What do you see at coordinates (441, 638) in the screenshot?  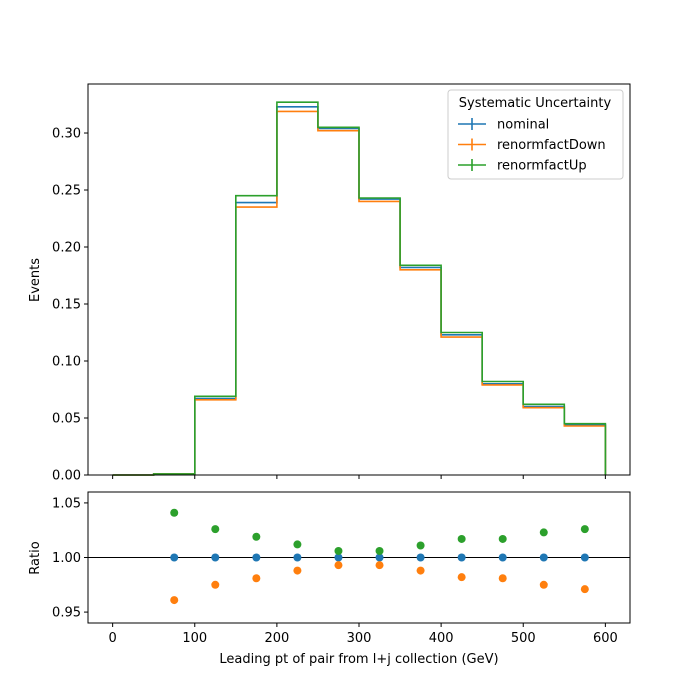 I see `x-tick-label: 400` at bounding box center [441, 638].